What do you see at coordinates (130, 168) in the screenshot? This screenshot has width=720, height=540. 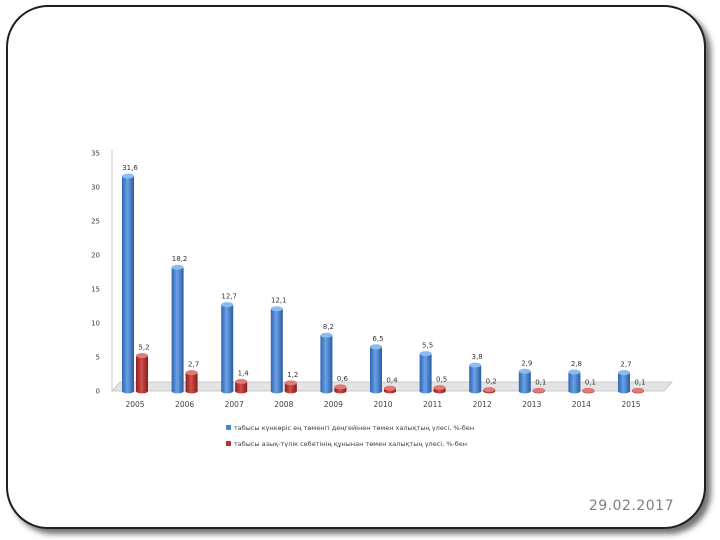 I see `data-label: 31,6` at bounding box center [130, 168].